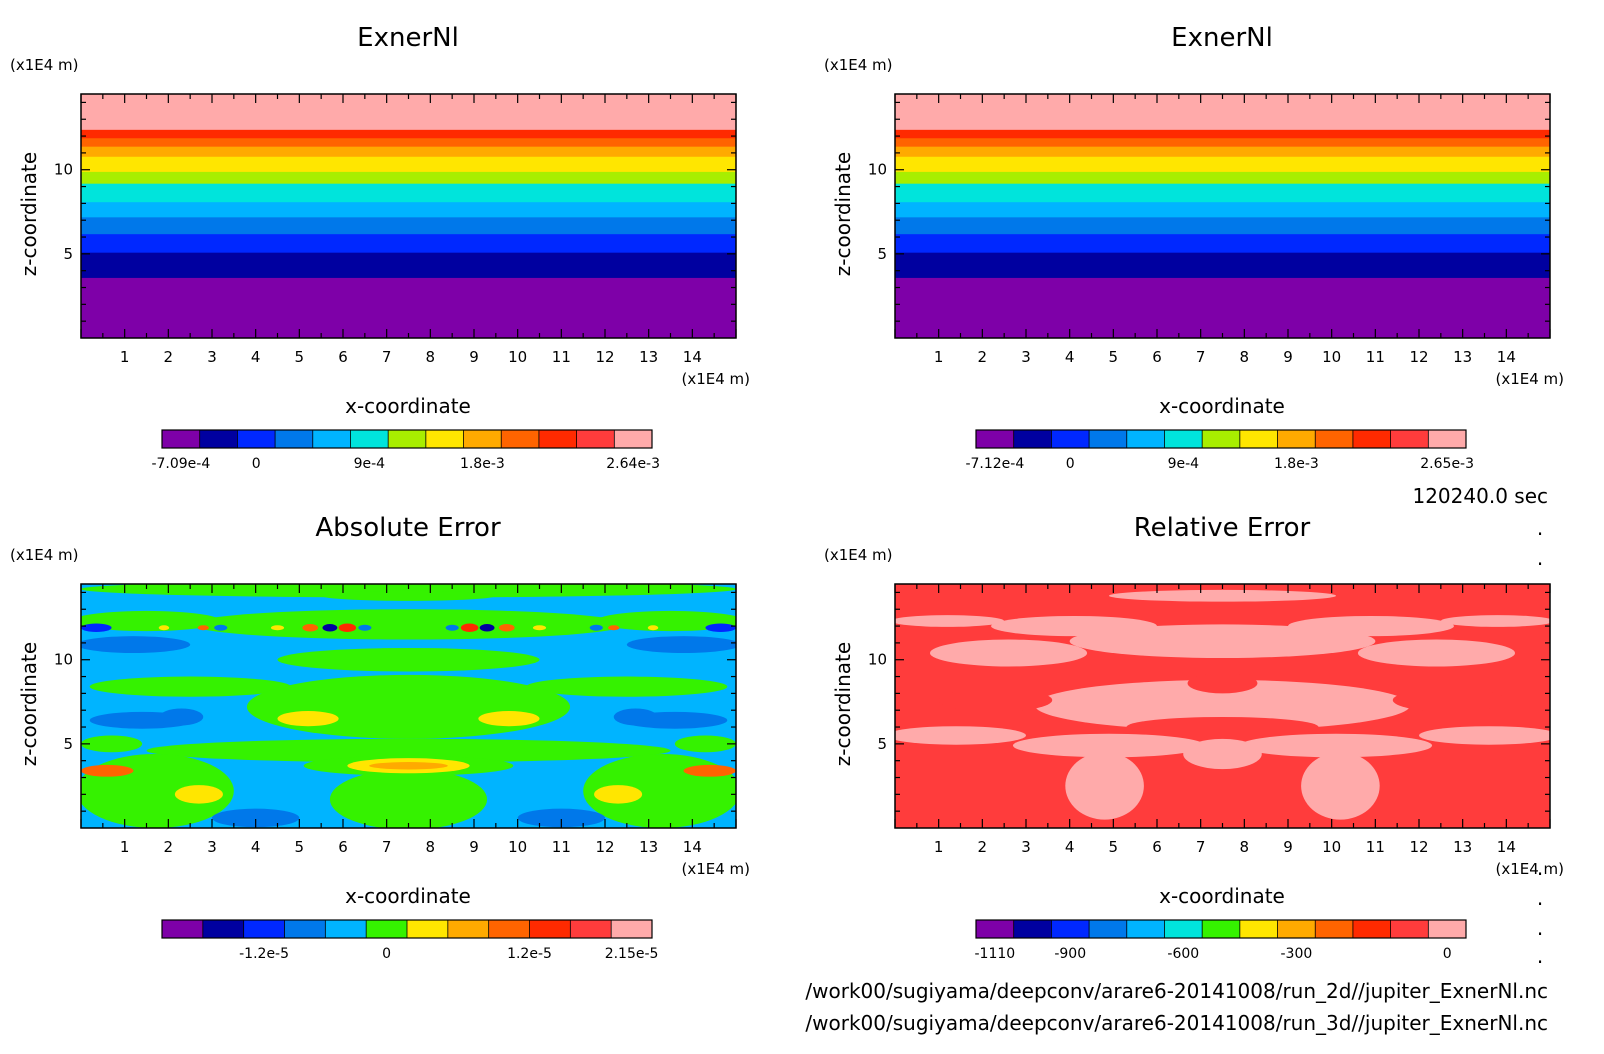 The height and width of the screenshot is (1054, 1604). What do you see at coordinates (1026, 357) in the screenshot?
I see `x-tick-label: 3` at bounding box center [1026, 357].